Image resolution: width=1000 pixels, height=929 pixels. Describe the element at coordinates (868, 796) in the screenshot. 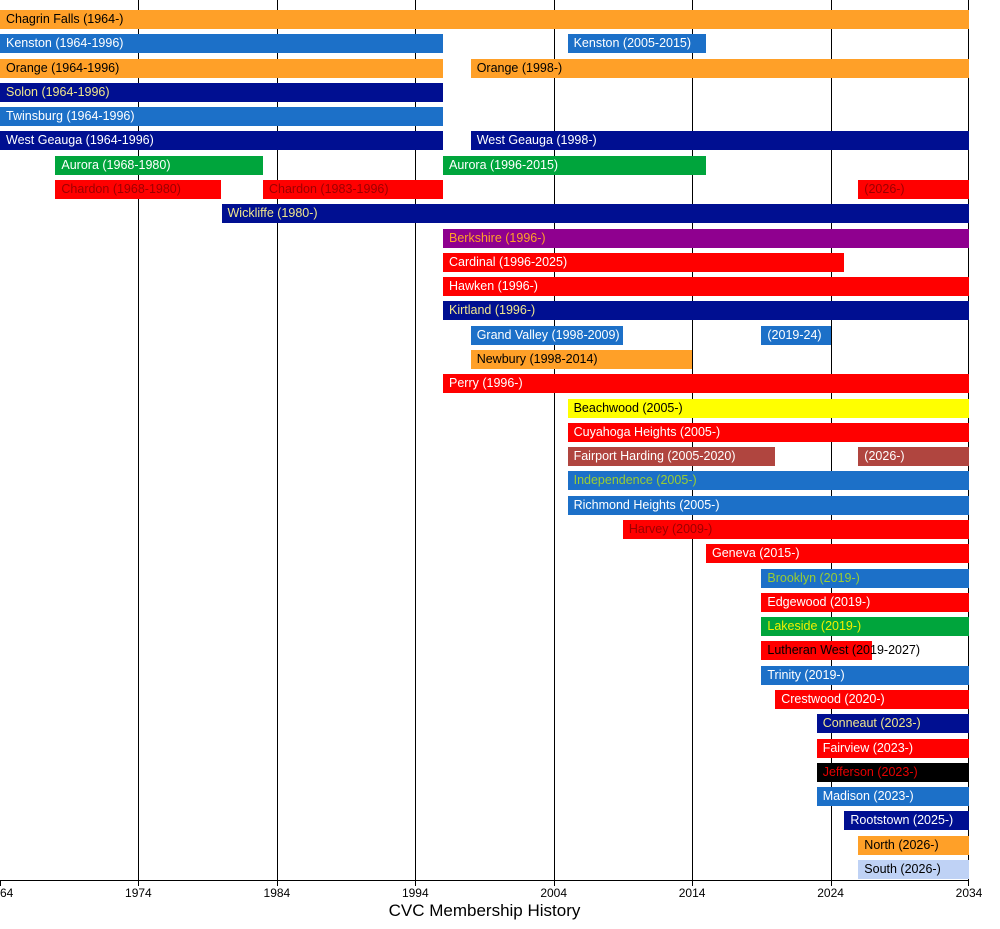

I see `bar-label: Madison (2023-)` at that location.